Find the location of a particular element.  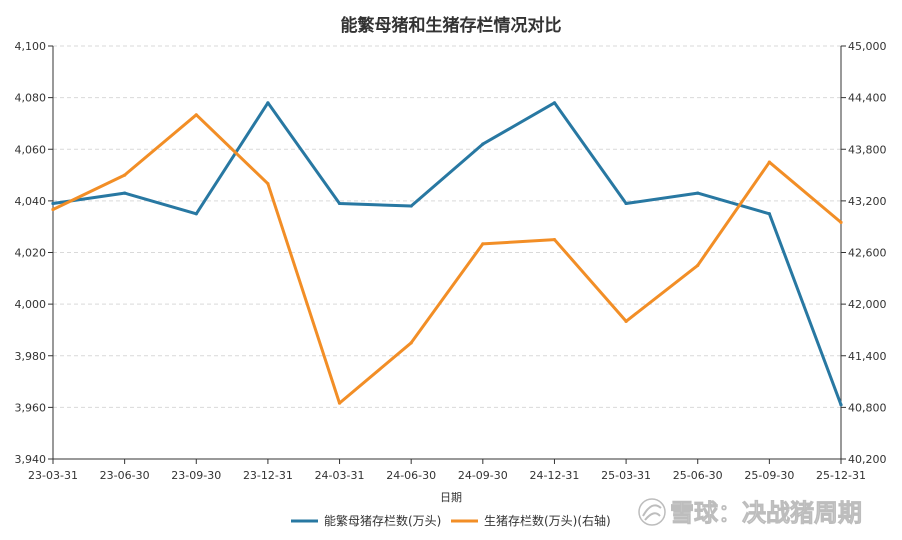

x-tick-label: 23-12-31 is located at coordinates (268, 475).